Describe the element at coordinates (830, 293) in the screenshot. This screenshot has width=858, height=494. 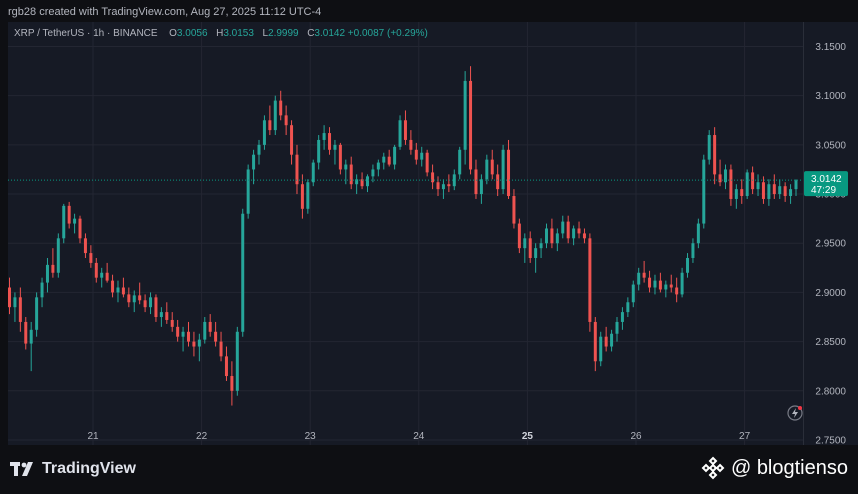
I see `y-tick-label: 2.9000` at that location.